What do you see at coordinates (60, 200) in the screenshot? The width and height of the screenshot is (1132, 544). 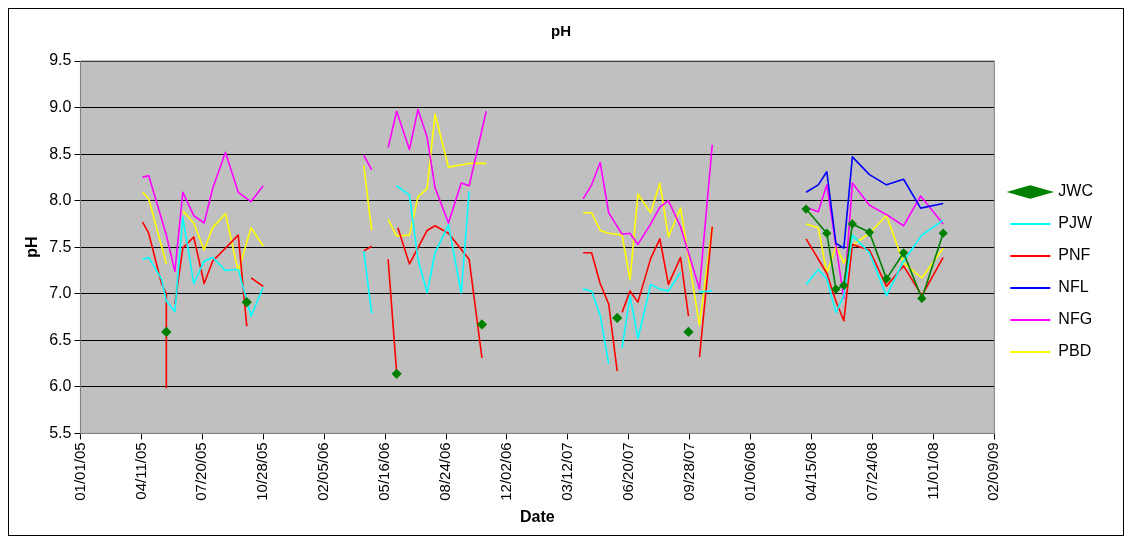 I see `y-tick-label: 8.0` at bounding box center [60, 200].